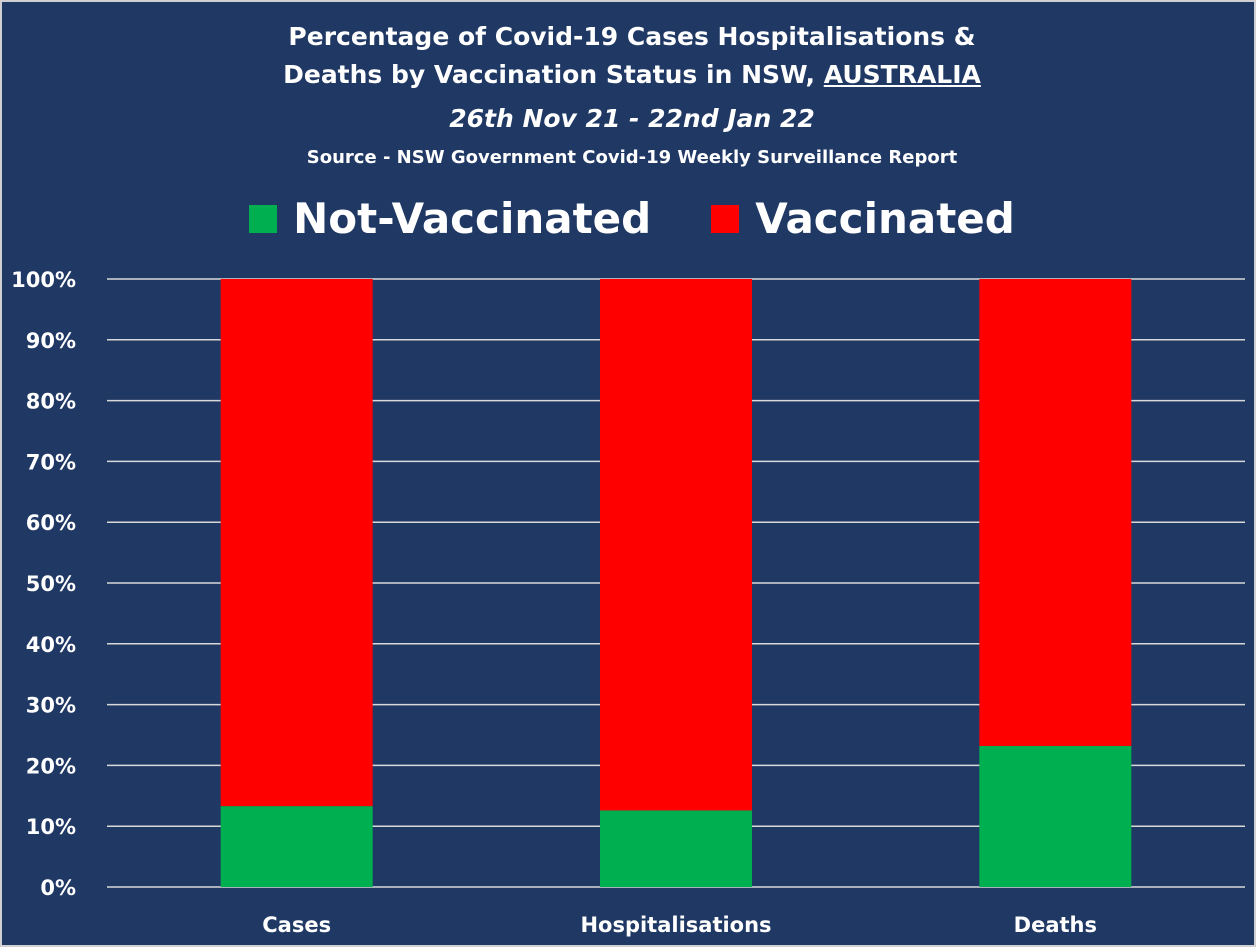  Describe the element at coordinates (902, 74) in the screenshot. I see `title-emphasis: AUSTRALIA` at that location.